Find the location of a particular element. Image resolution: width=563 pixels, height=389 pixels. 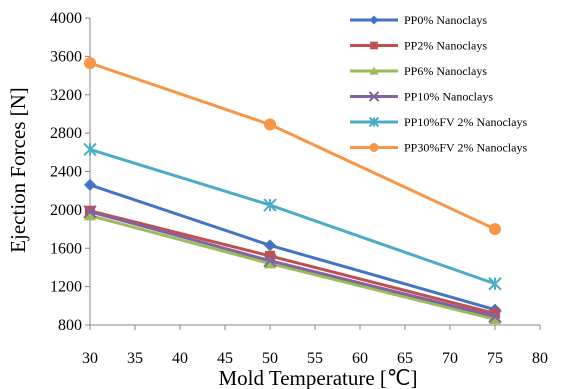

x-tick-label: 60 is located at coordinates (360, 358).